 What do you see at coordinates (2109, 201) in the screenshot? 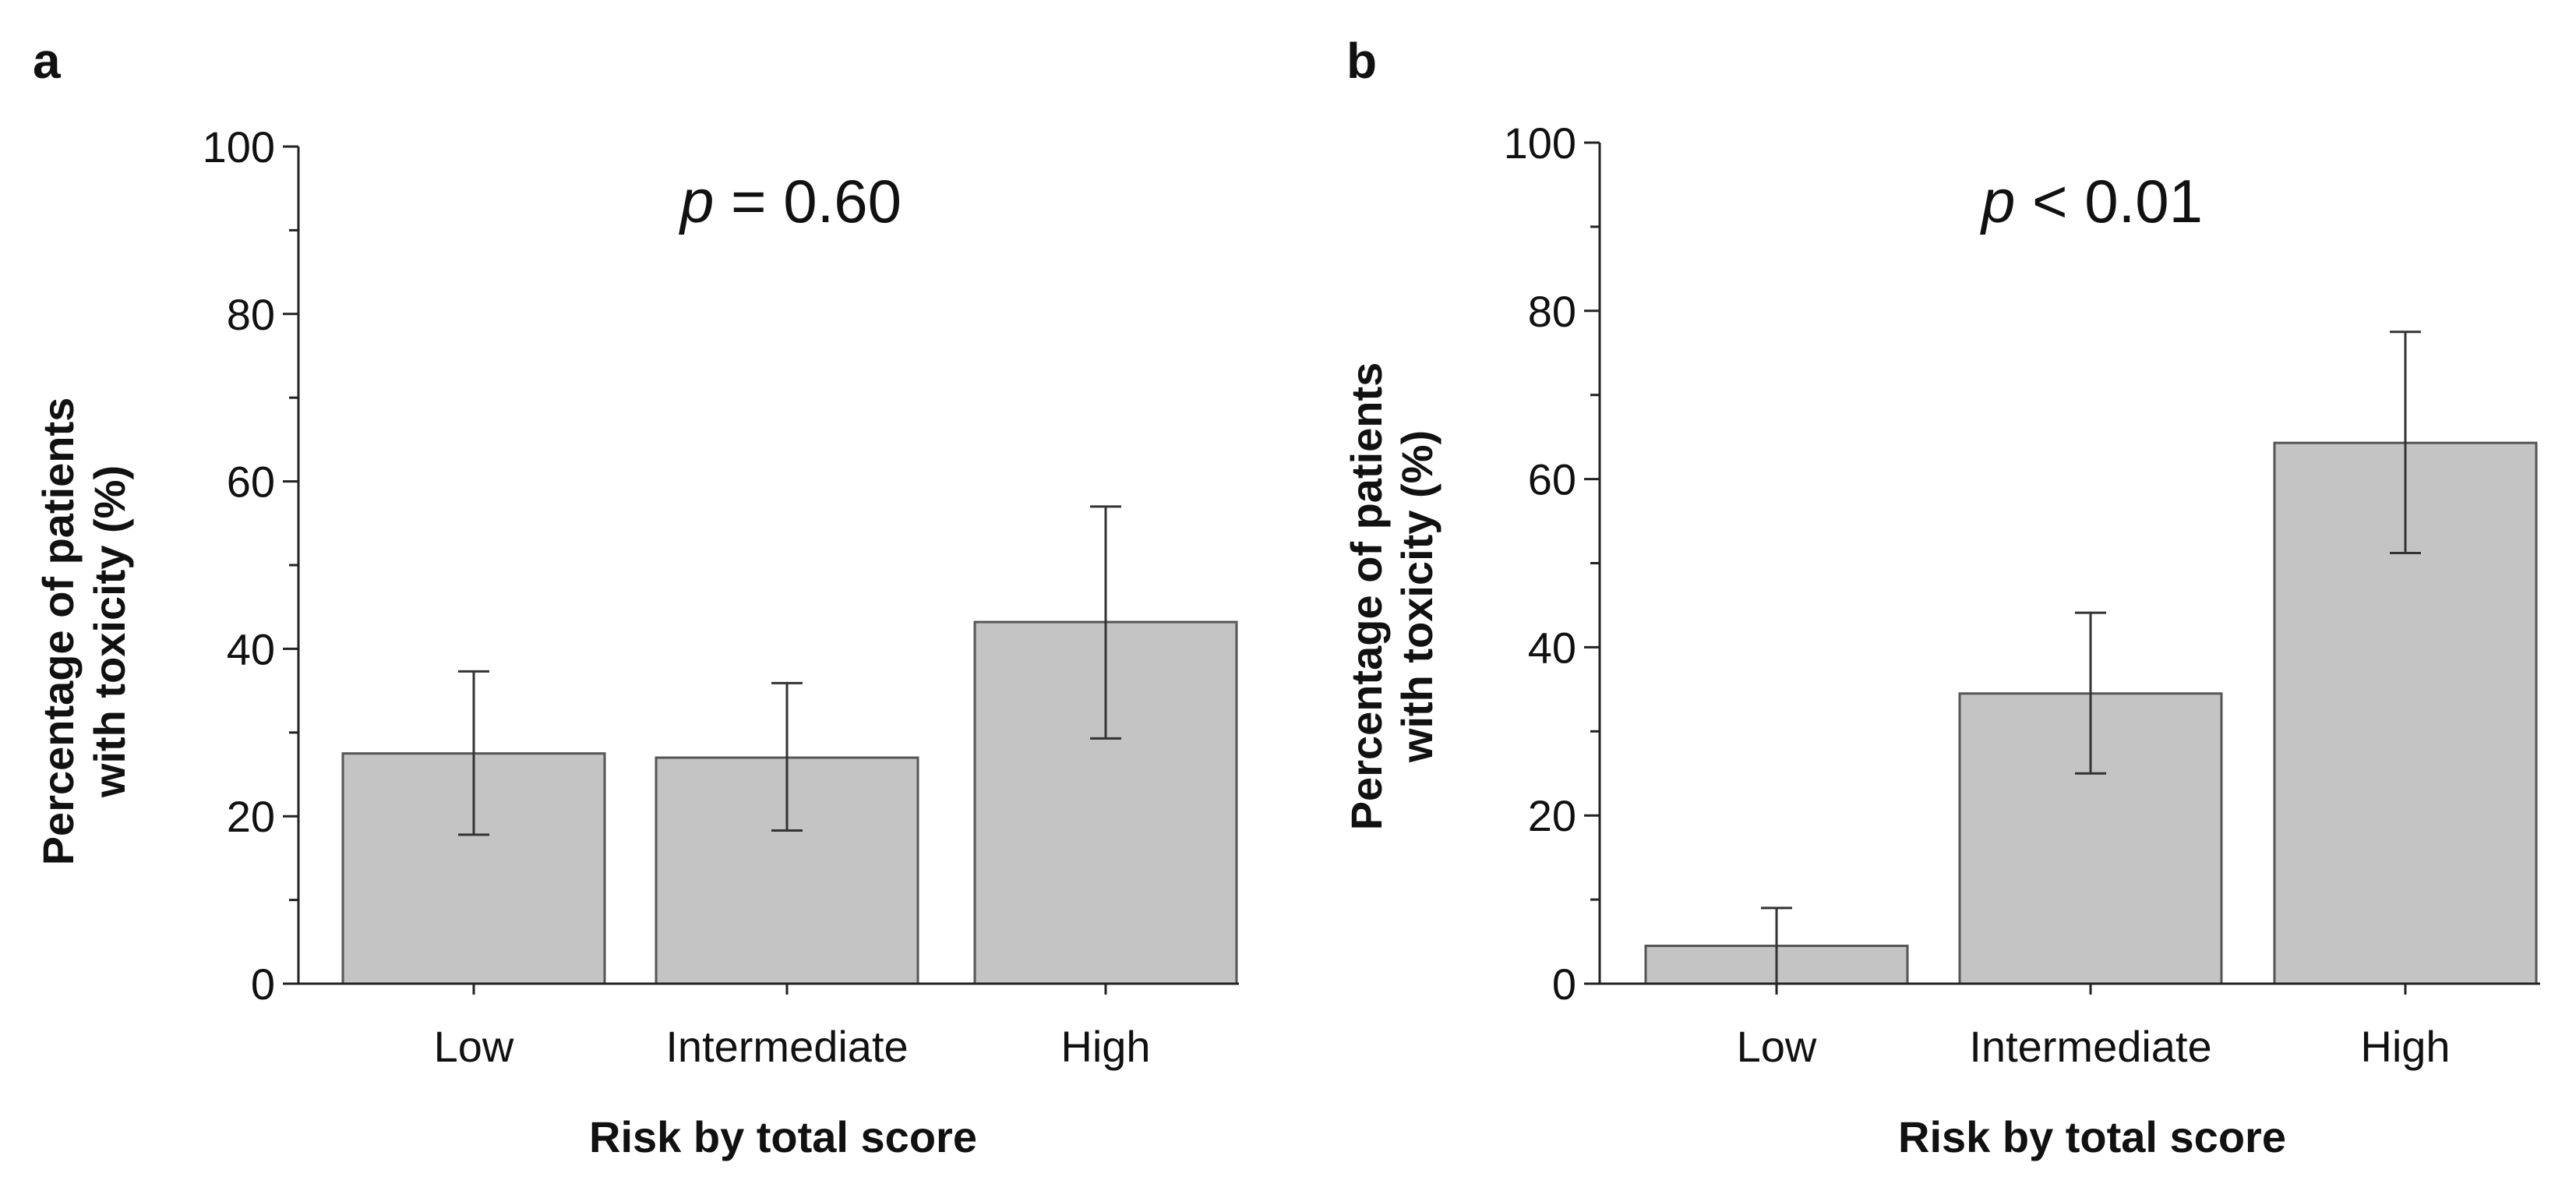
I see `p-value-text: < 0.01` at bounding box center [2109, 201].